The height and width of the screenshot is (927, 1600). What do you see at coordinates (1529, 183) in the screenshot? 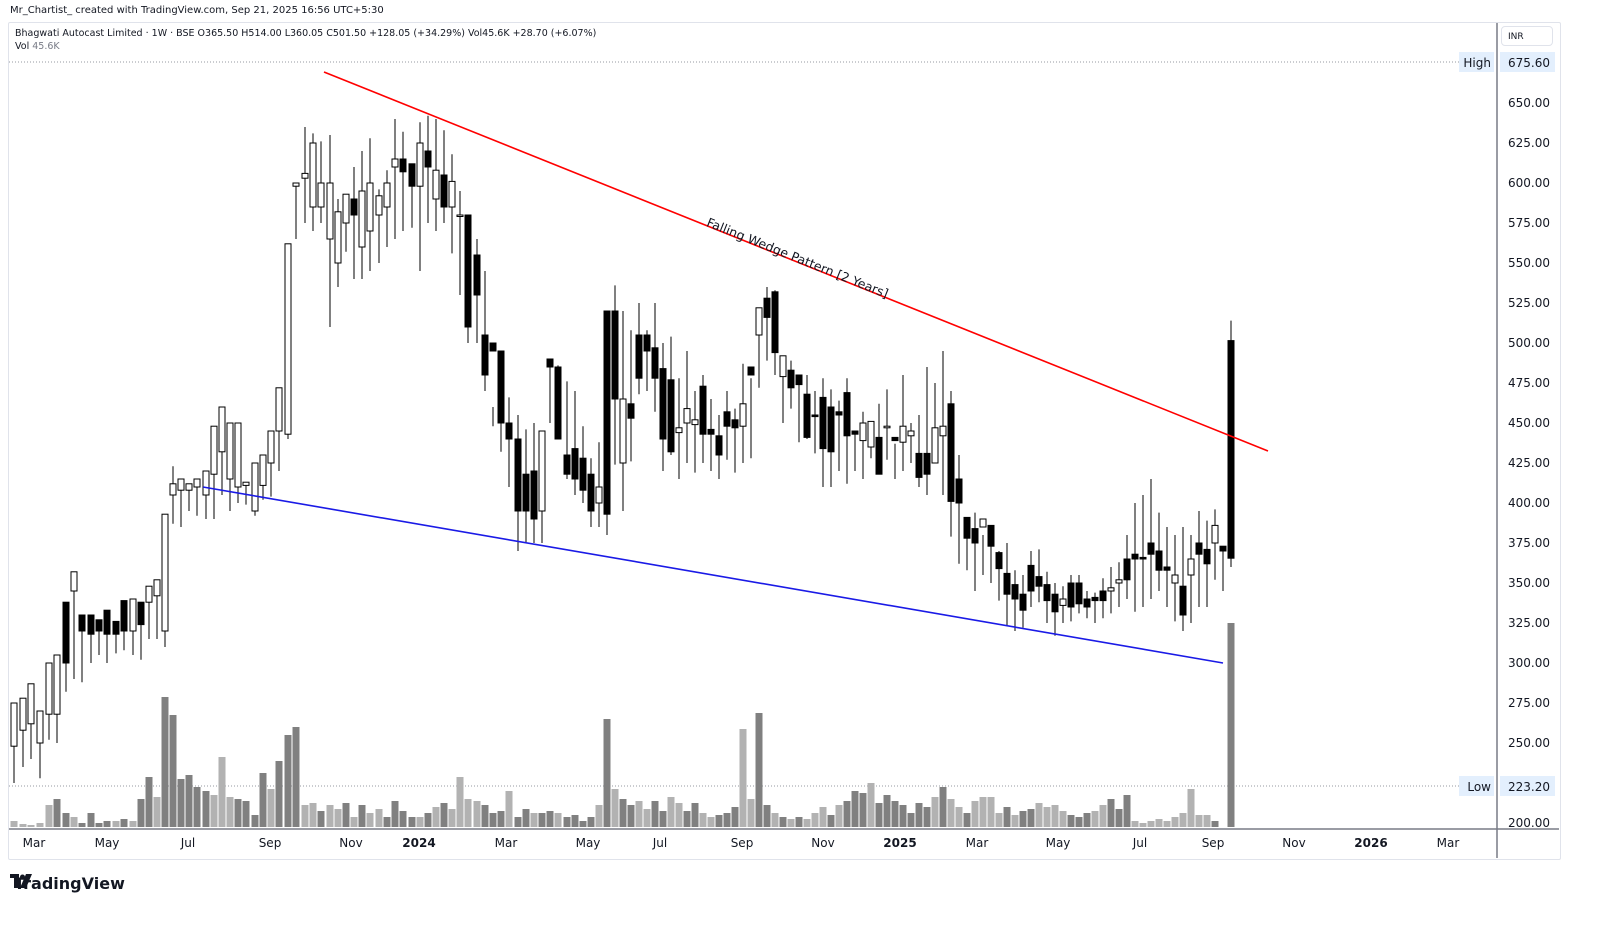
I see `svg-text: 600.00` at bounding box center [1529, 183].